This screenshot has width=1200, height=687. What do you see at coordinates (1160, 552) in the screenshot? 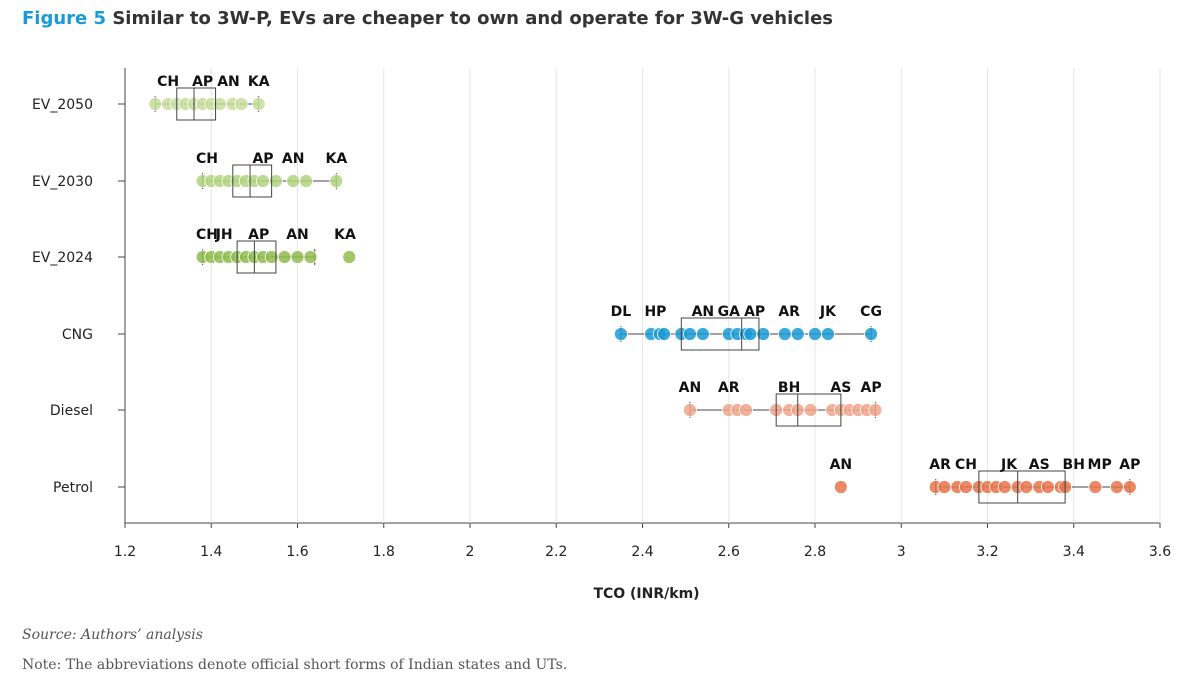
I see `x-tick-label: 3.6` at bounding box center [1160, 552].